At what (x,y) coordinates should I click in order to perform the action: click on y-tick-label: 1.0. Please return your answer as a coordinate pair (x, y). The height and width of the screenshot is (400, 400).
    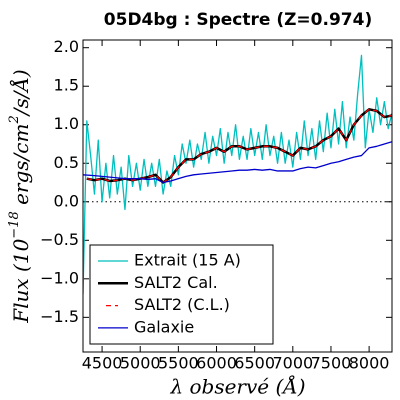
    Looking at the image, I should click on (66, 123).